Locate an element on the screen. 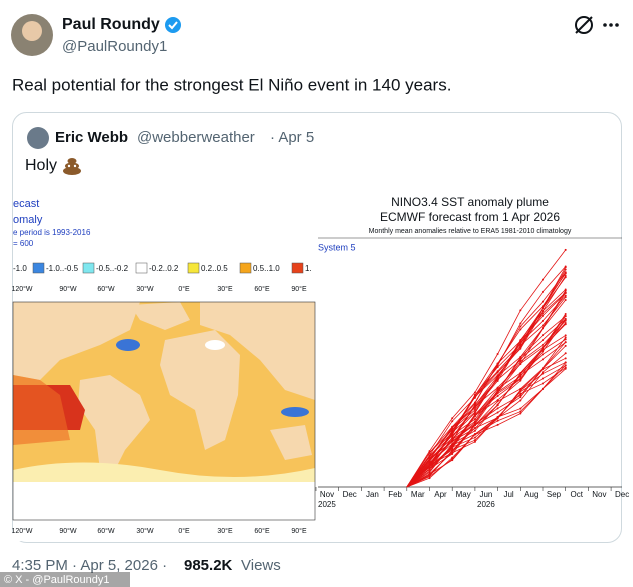  lon-label: 90°E is located at coordinates (299, 289).